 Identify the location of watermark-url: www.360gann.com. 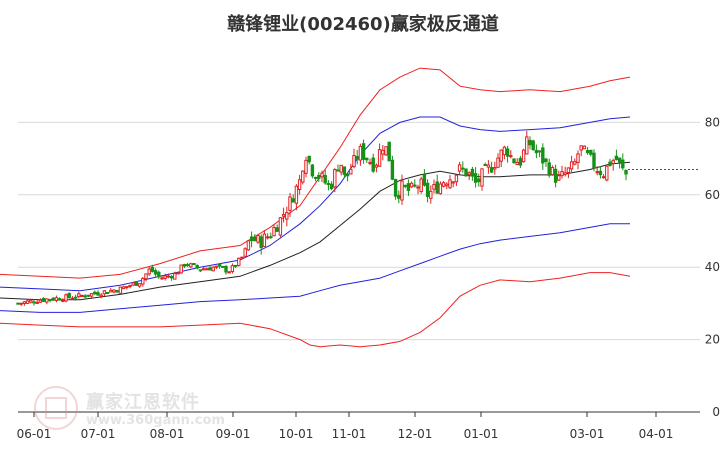
(155, 420).